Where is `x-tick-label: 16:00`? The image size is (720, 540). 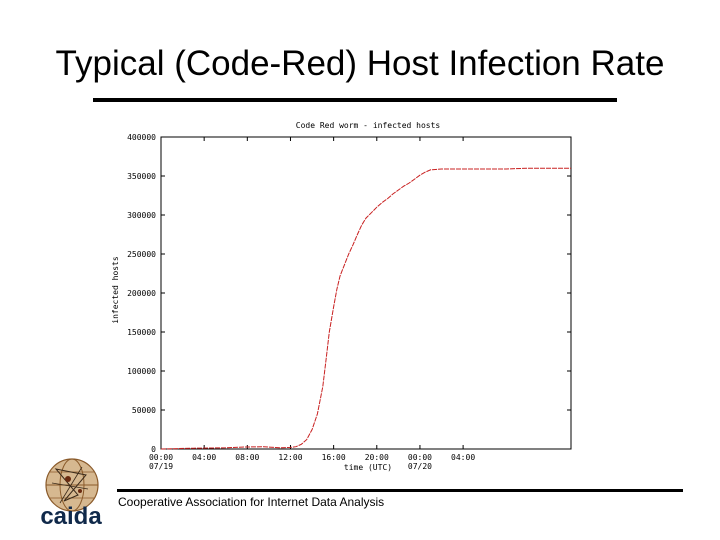
x-tick-label: 16:00 is located at coordinates (334, 457).